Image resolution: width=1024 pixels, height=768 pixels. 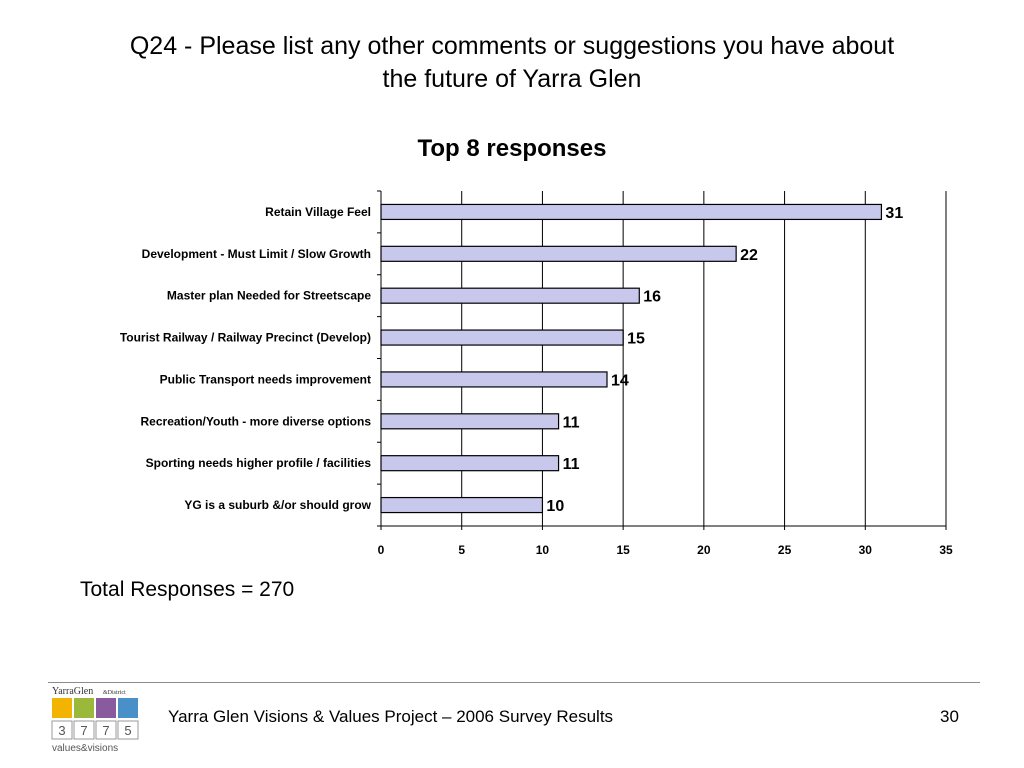 I want to click on data-label: 14, so click(x=620, y=380).